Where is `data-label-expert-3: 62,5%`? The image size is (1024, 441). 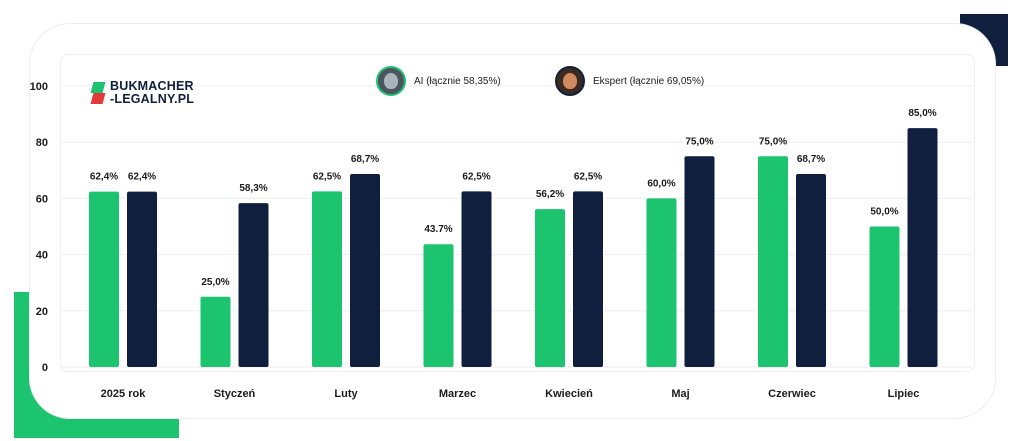
data-label-expert-3: 62,5% is located at coordinates (476, 176).